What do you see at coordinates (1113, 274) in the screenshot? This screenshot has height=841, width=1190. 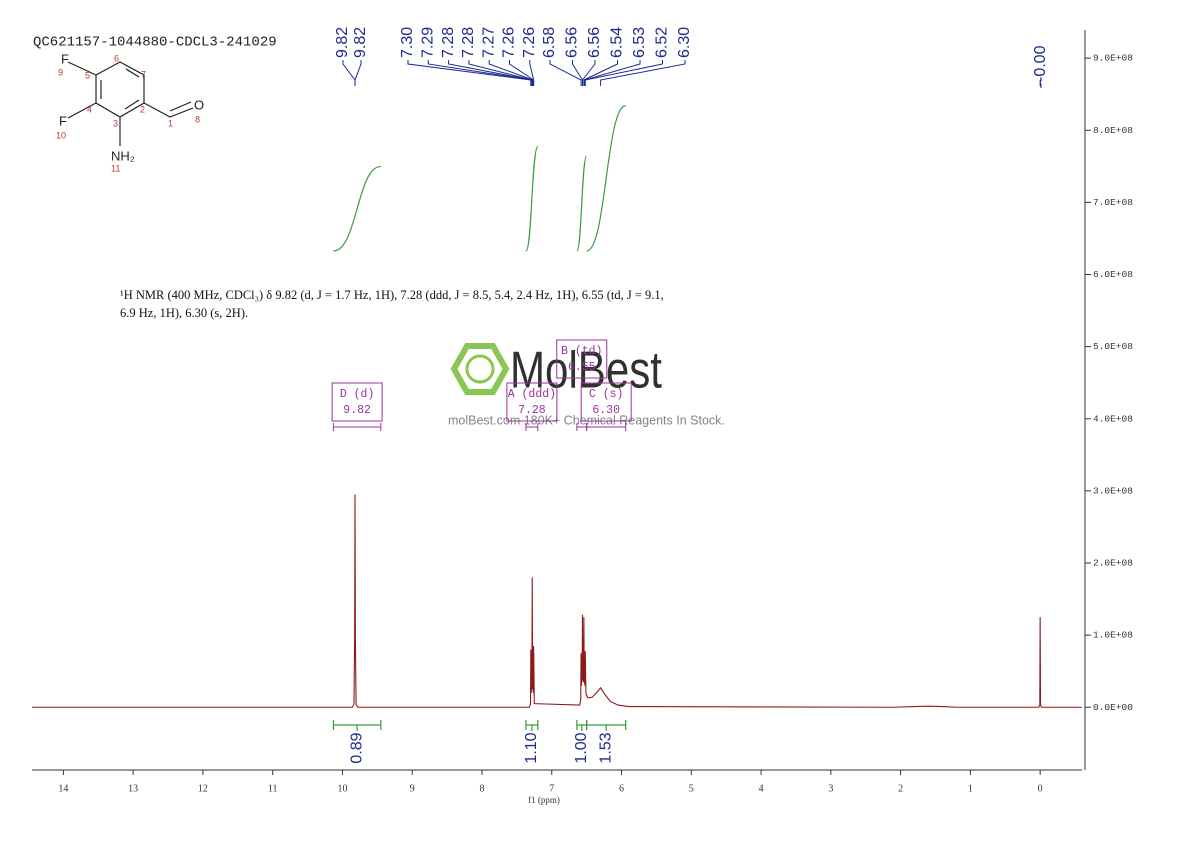 I see `y-tick-label: 6.0E+08` at bounding box center [1113, 274].